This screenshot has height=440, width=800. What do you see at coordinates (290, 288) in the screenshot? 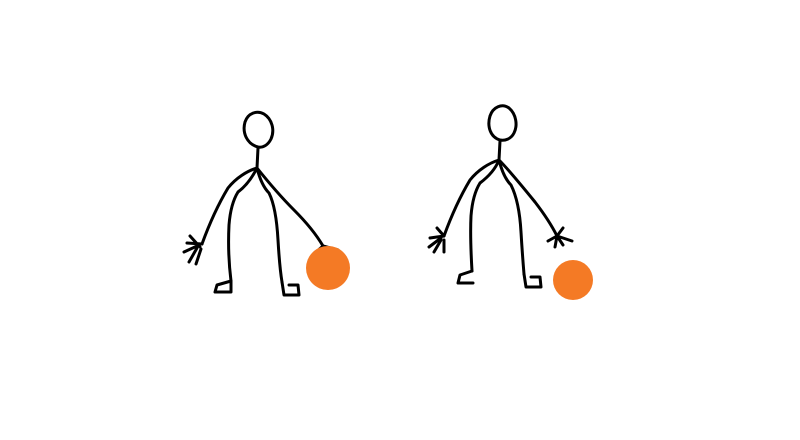
I see `figure-1-right-foot` at bounding box center [290, 288].